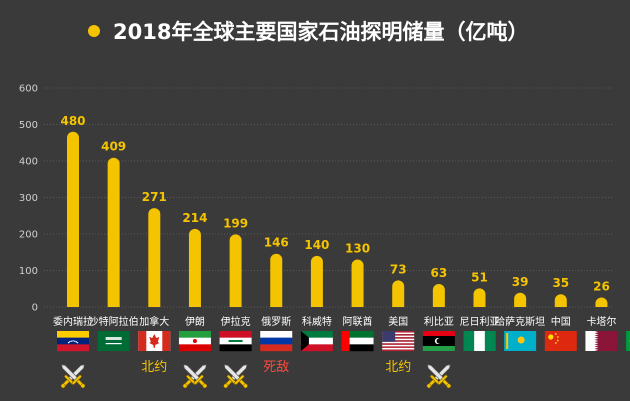  What do you see at coordinates (628, 341) in the screenshot?
I see `brazil-flag` at bounding box center [628, 341].